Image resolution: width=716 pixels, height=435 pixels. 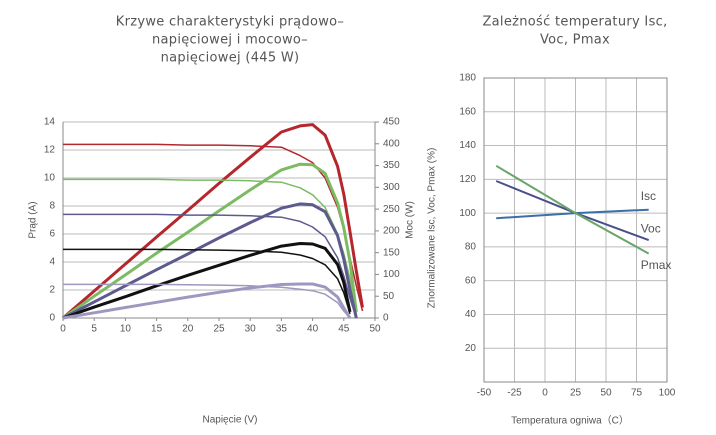 What do you see at coordinates (467, 145) in the screenshot?
I see `y-tick-label: 140` at bounding box center [467, 145].